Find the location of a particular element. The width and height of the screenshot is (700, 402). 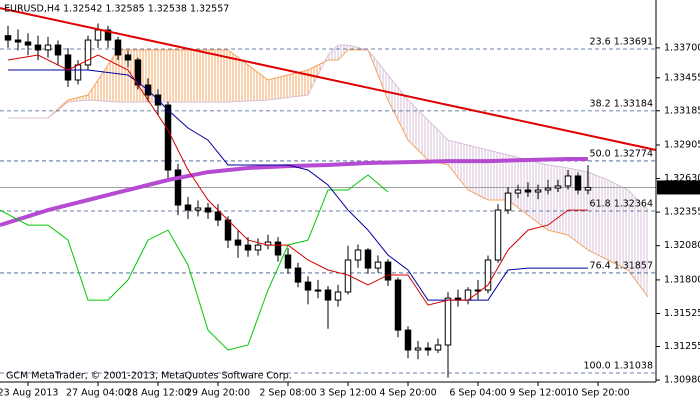

indicator-line is located at coordinates (294, 192).